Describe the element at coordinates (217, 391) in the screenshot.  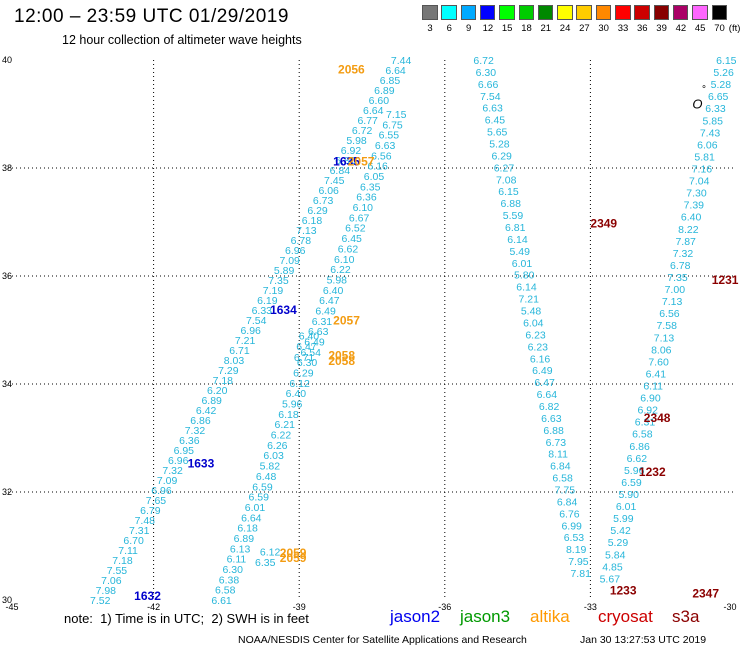
I see `wave-height-value: 6.20` at that location.